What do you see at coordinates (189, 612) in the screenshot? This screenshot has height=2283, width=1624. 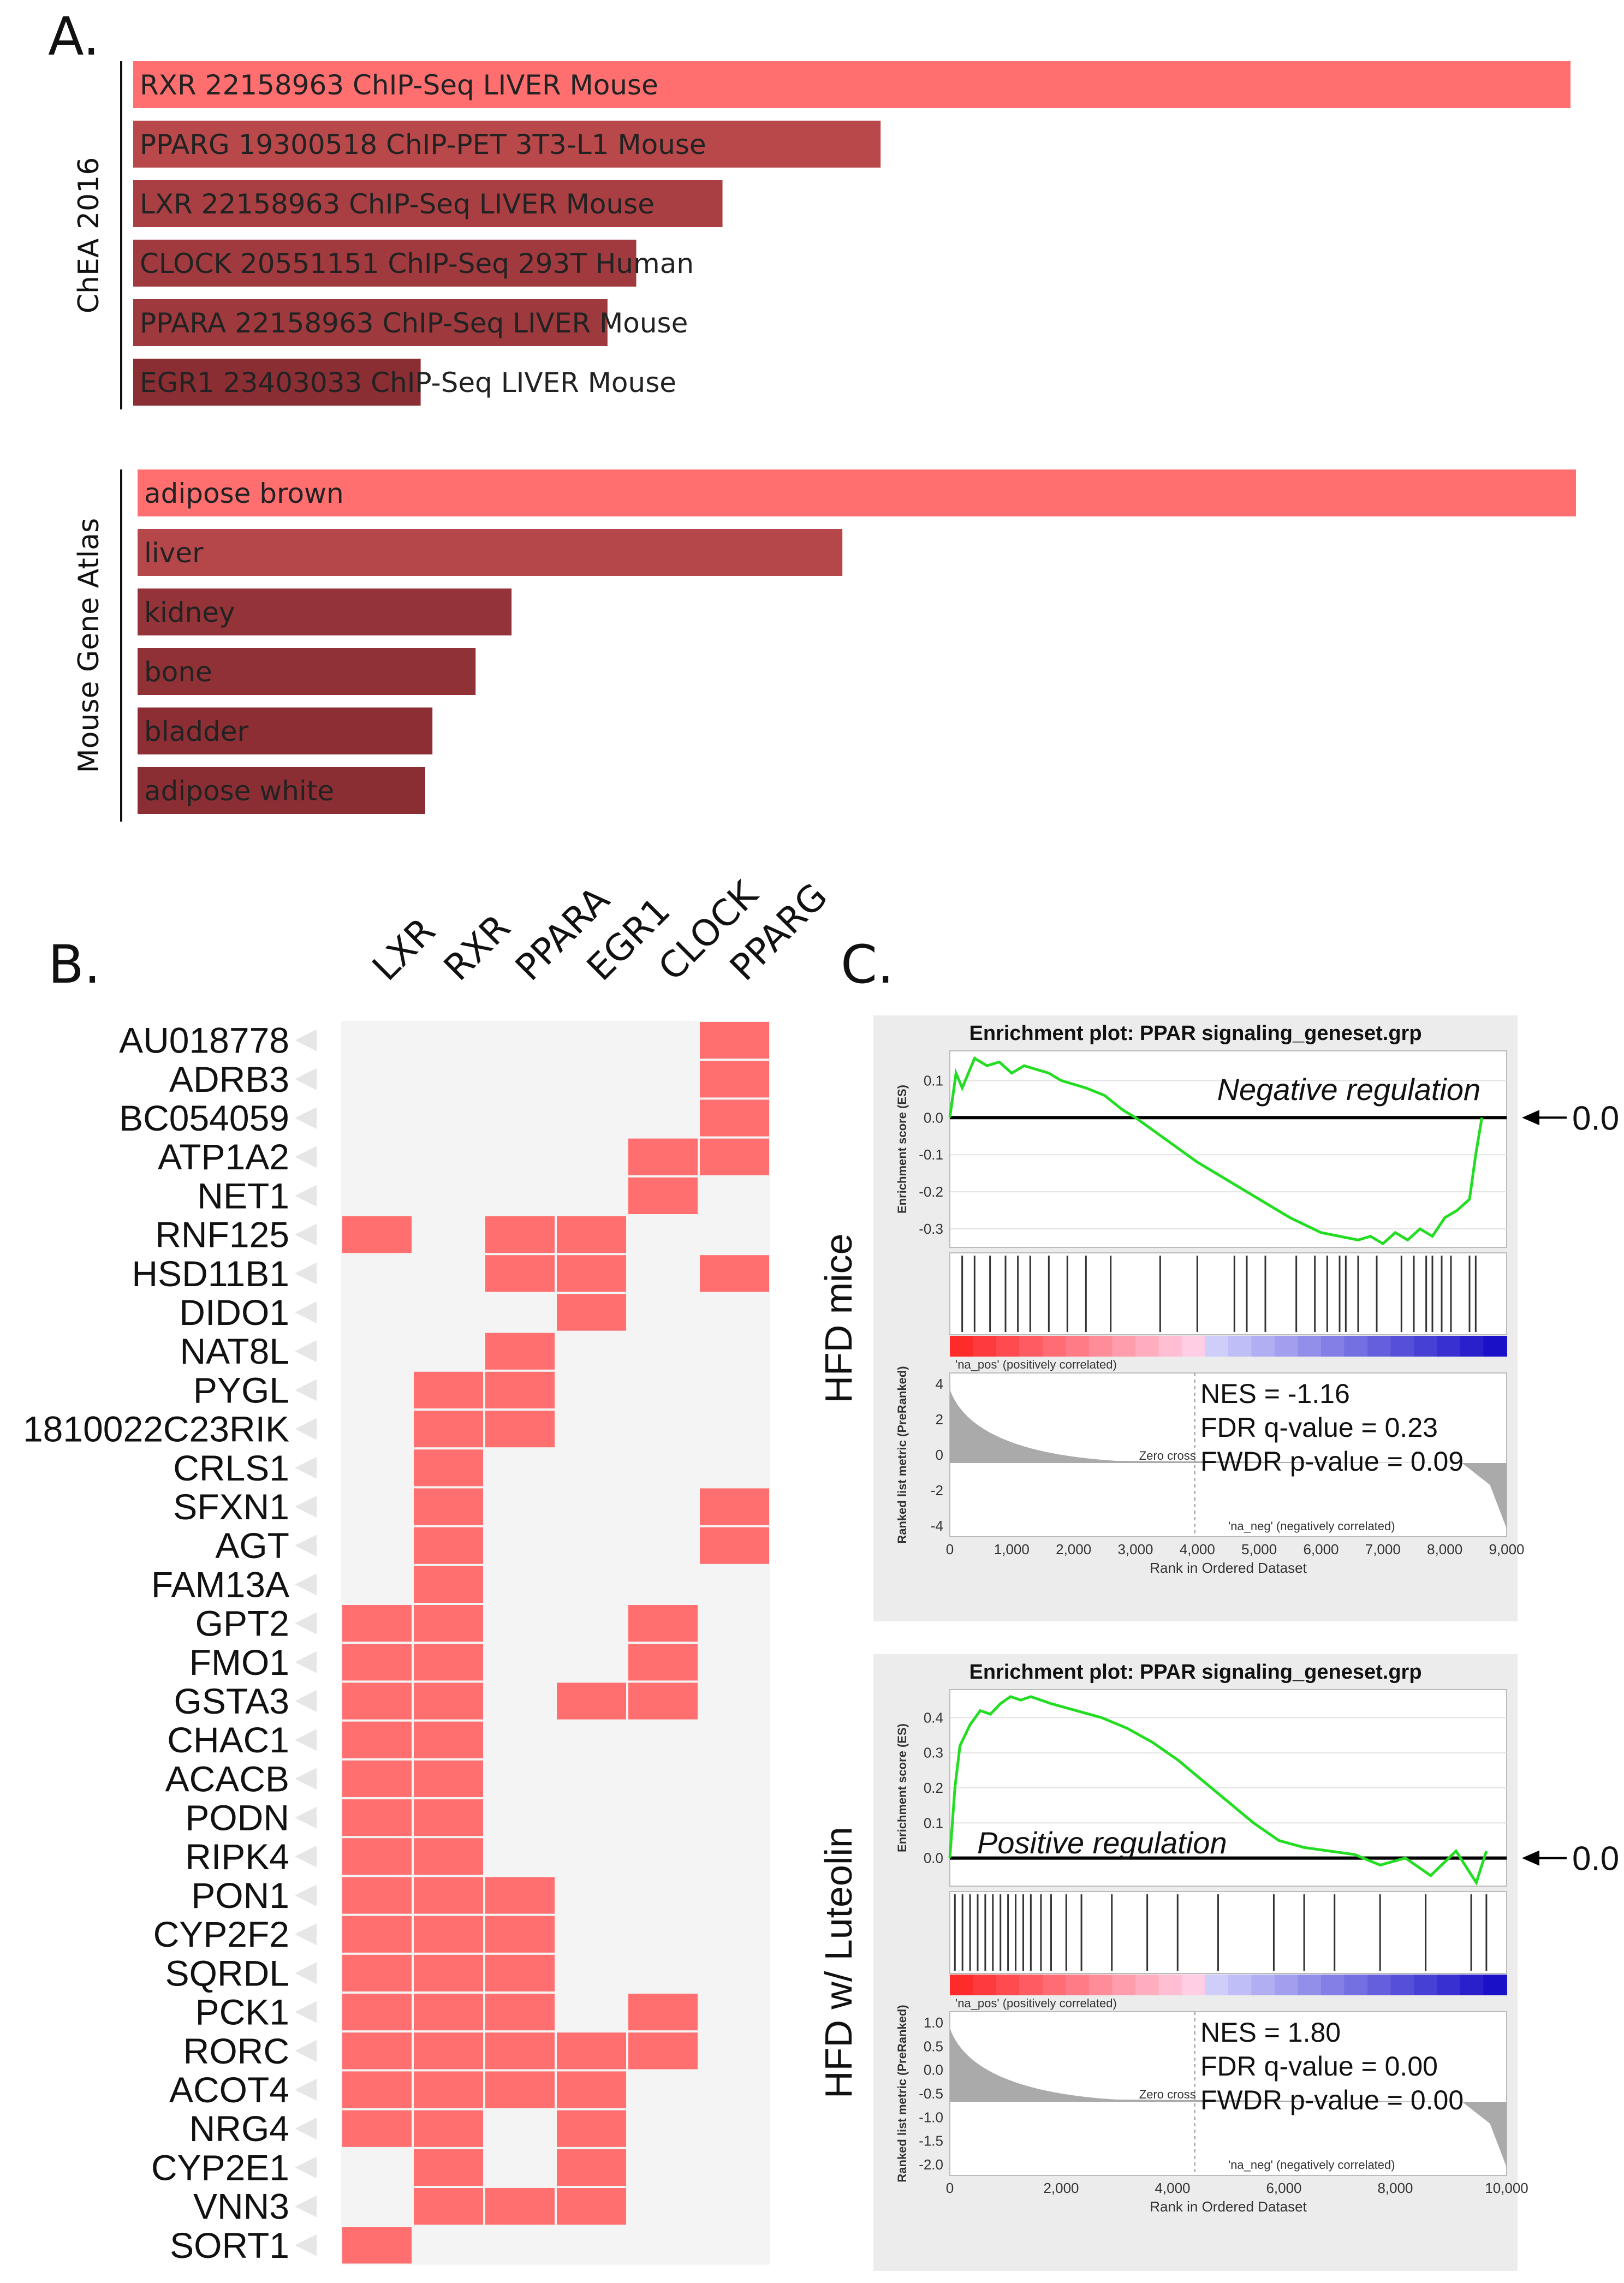 I see `bar-label: kidney` at bounding box center [189, 612].